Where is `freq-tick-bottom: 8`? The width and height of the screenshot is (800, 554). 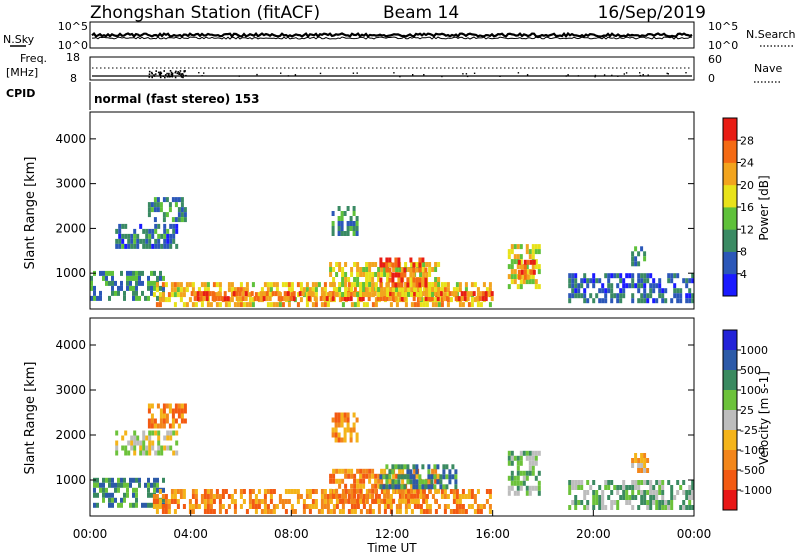 freq-tick-bottom: 8 is located at coordinates (73, 78).